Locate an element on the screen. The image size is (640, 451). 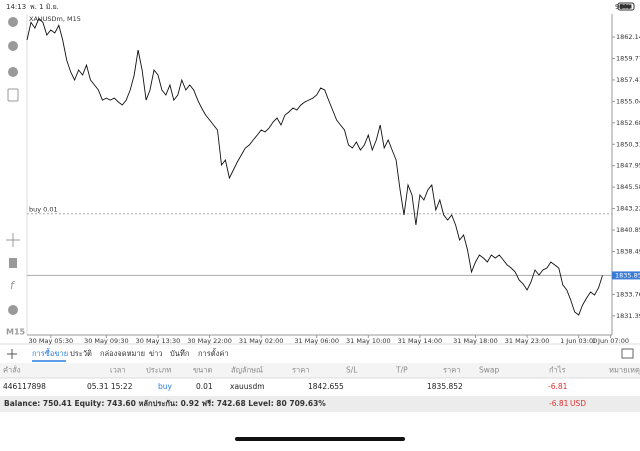
y-tick-label: 1852.680 is located at coordinates (628, 123).